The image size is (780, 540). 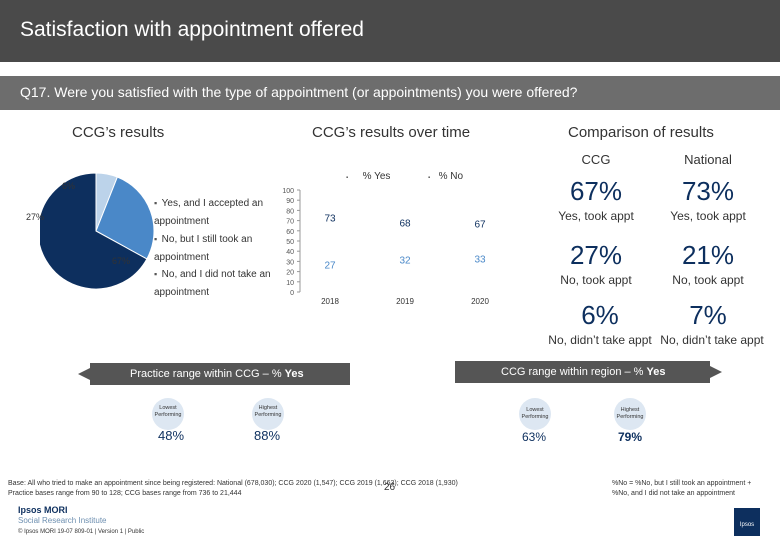 What do you see at coordinates (596, 216) in the screenshot?
I see `comparison-ccg-yes-label: Yes, took appt` at bounding box center [596, 216].